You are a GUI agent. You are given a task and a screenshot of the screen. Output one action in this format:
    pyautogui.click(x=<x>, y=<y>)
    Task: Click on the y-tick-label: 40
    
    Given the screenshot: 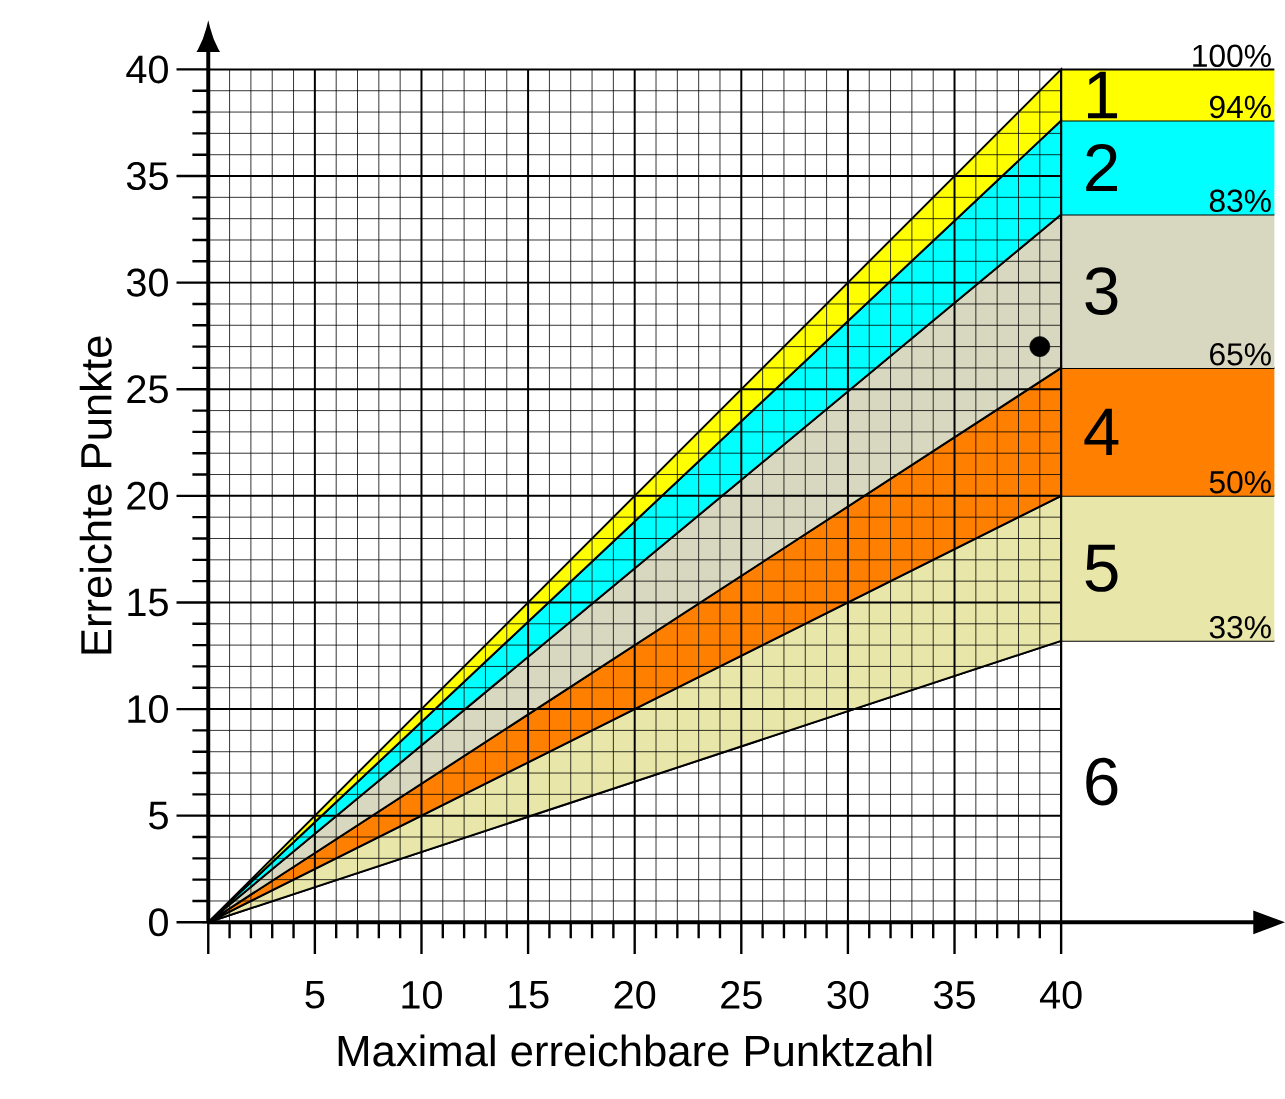 What is the action you would take?
    pyautogui.click(x=147, y=69)
    